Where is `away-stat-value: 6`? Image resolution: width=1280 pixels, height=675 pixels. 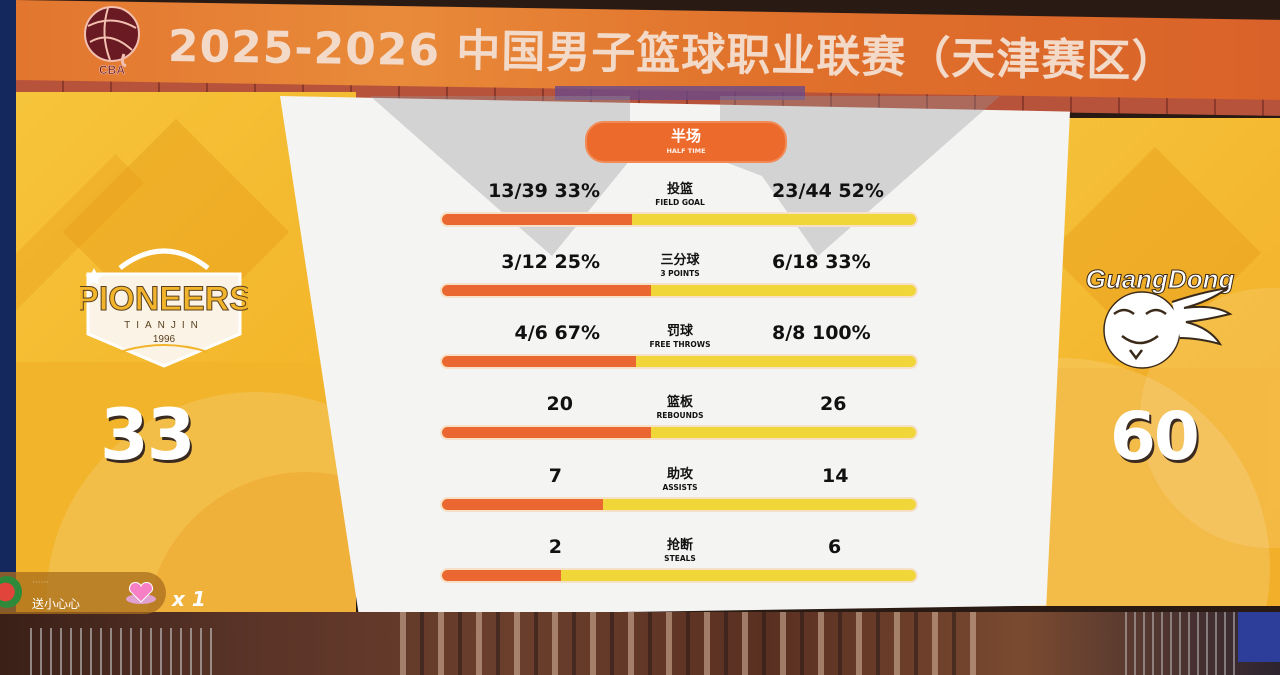 away-stat-value: 6 is located at coordinates (835, 547).